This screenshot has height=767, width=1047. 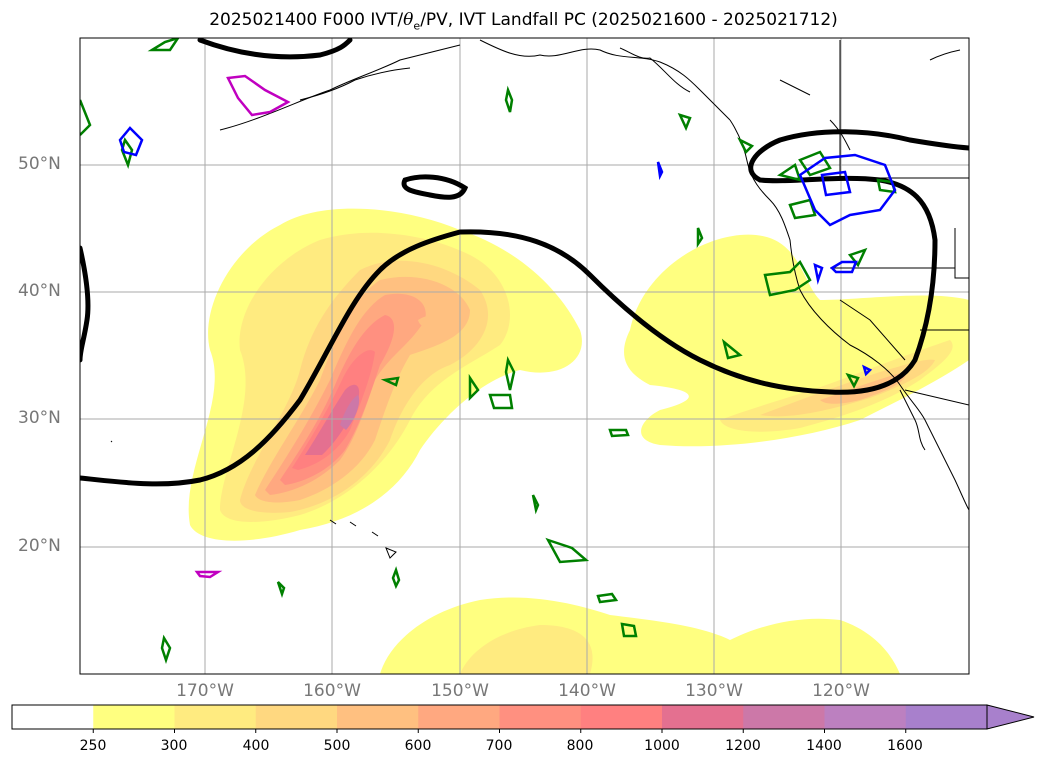 What do you see at coordinates (662, 746) in the screenshot?
I see `colorbar-label-1000: 1000` at bounding box center [662, 746].